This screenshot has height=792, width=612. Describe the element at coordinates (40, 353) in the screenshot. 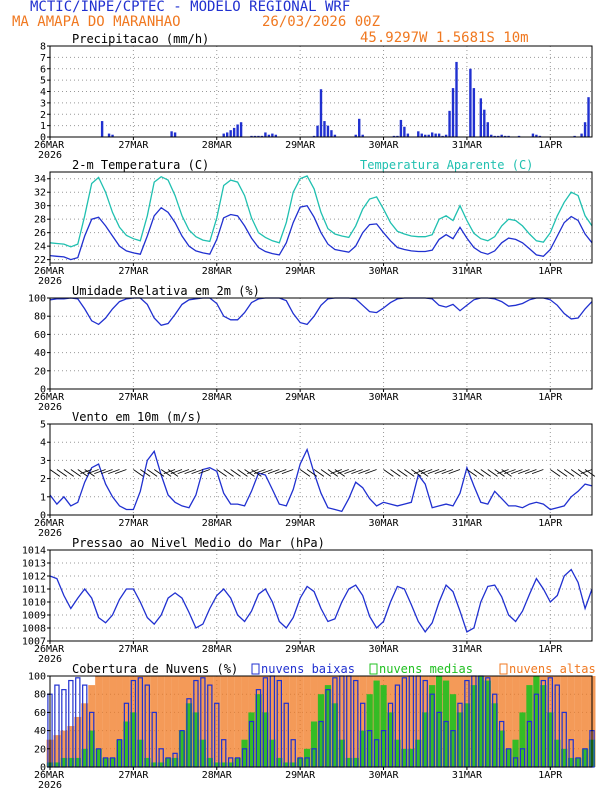

I see `rh-ytick-label: 40` at that location.